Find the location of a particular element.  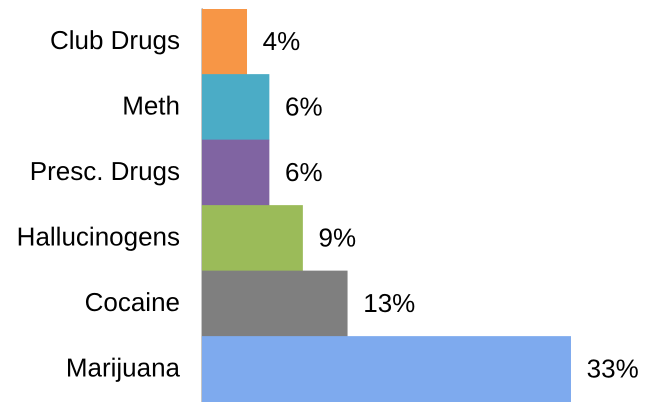

data-label: 9% is located at coordinates (337, 237).